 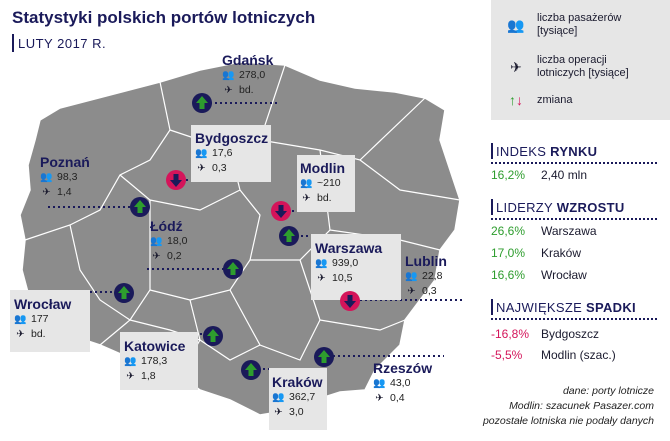 I want to click on airport-modlin: Modlin 👥 ~210 ✈ bd., so click(x=322, y=183).